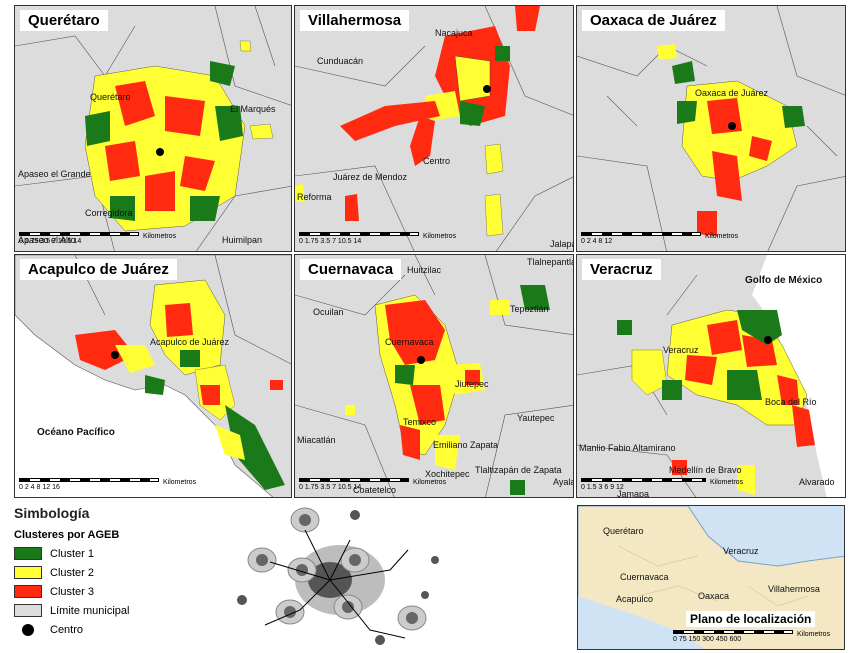  What do you see at coordinates (420, 422) in the screenshot?
I see `place-label: Temixco` at bounding box center [420, 422].